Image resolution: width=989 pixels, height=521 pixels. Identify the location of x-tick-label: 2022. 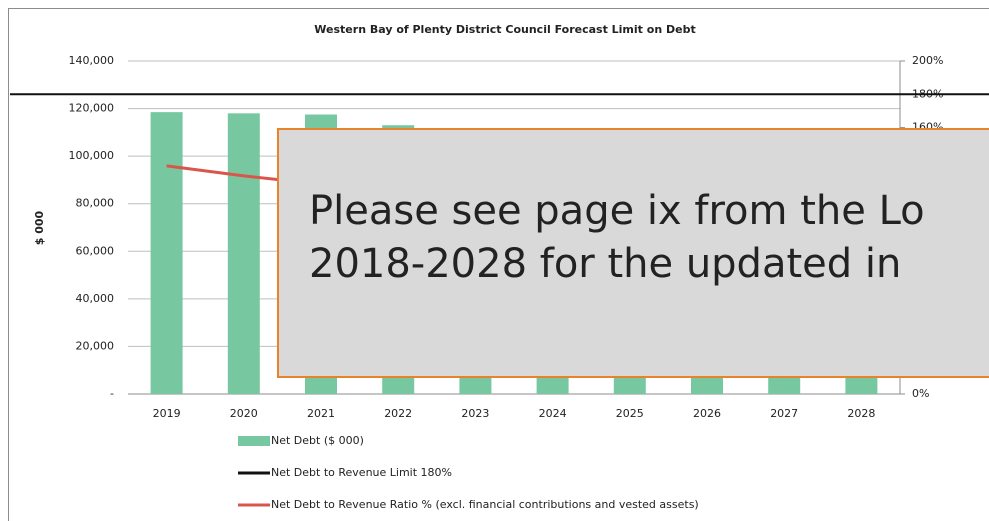
(398, 413).